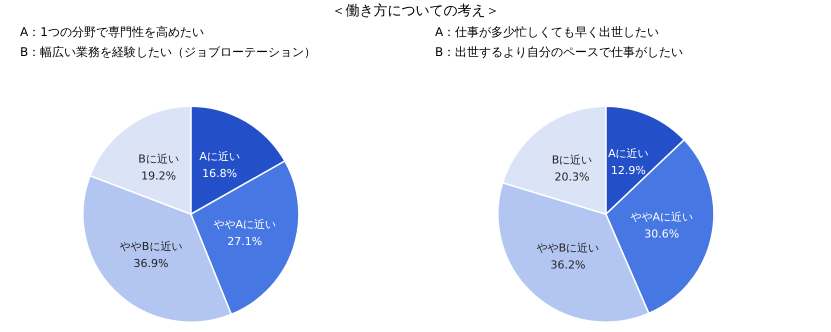 Image resolution: width=831 pixels, height=332 pixels. Describe the element at coordinates (220, 173) in the screenshot. I see `data-label: 16.8%` at that location.